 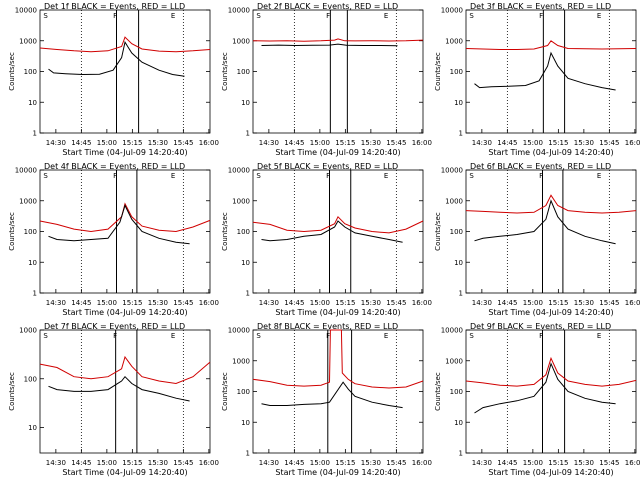 I want to click on chart-title: Det 2f BLACK = Events, RED = LLD, so click(x=327, y=6).